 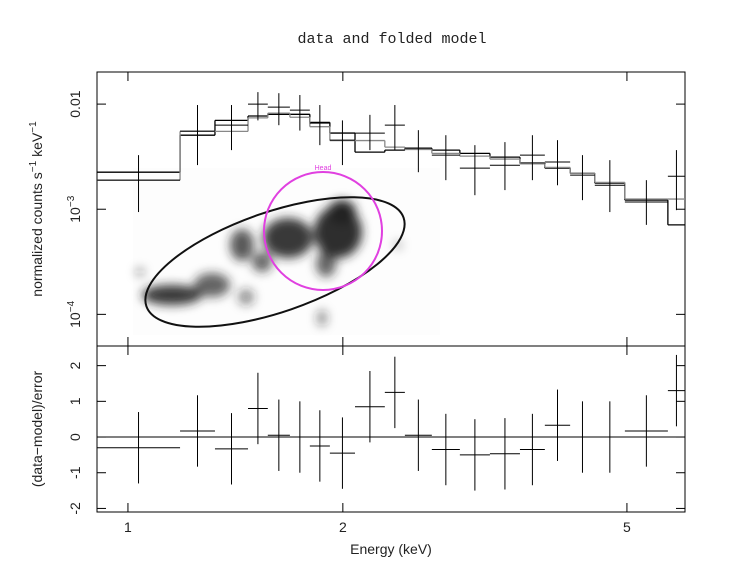 What do you see at coordinates (71, 201) in the screenshot?
I see `tick-exponent: −3` at bounding box center [71, 201].